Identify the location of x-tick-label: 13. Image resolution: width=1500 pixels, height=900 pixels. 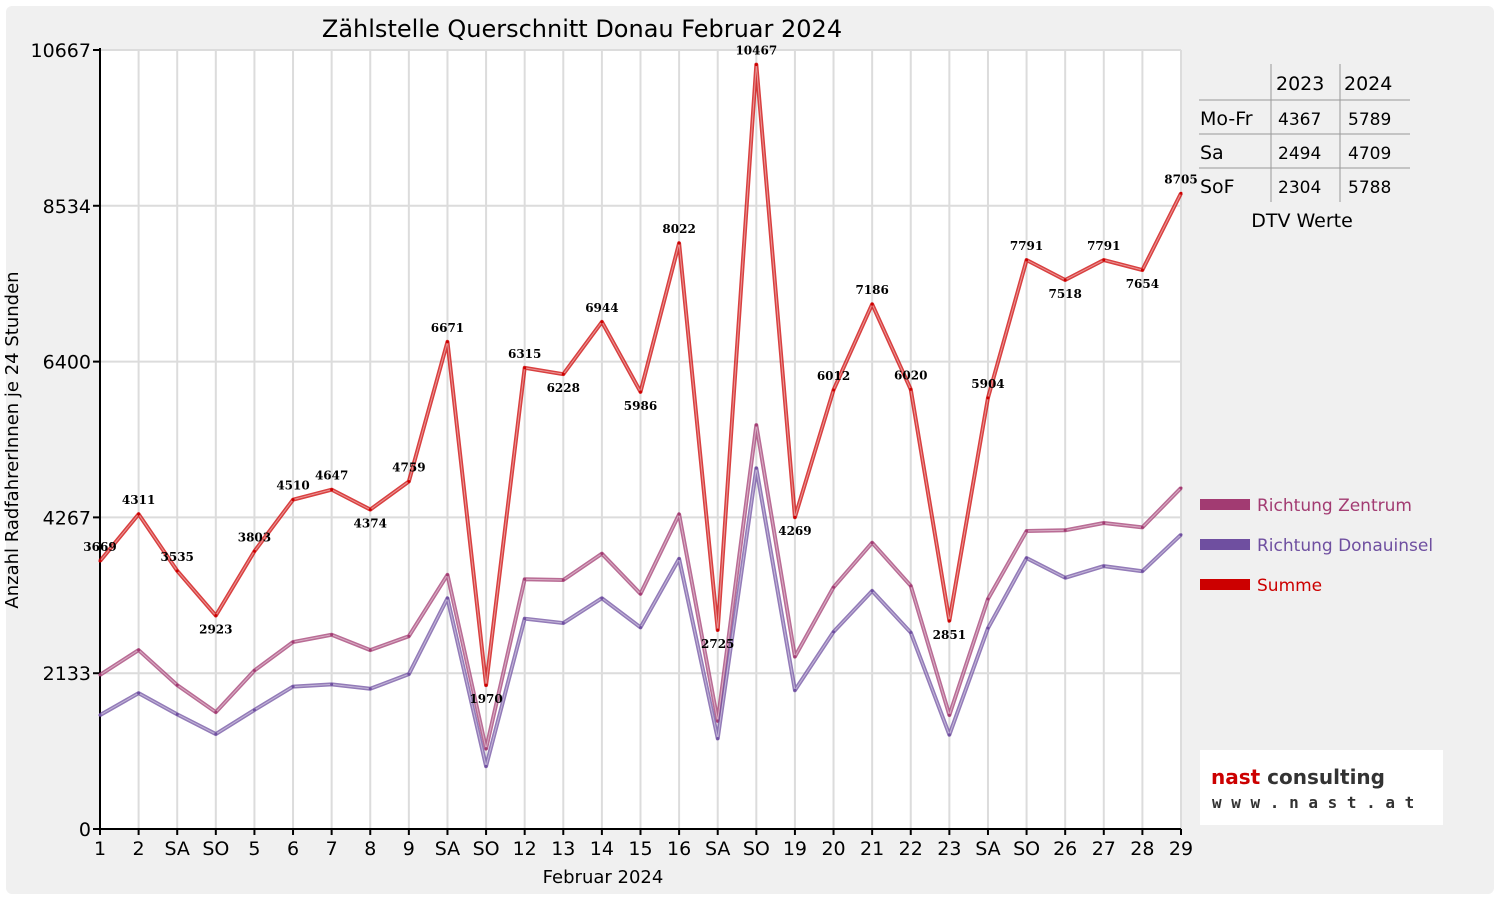
(563, 849).